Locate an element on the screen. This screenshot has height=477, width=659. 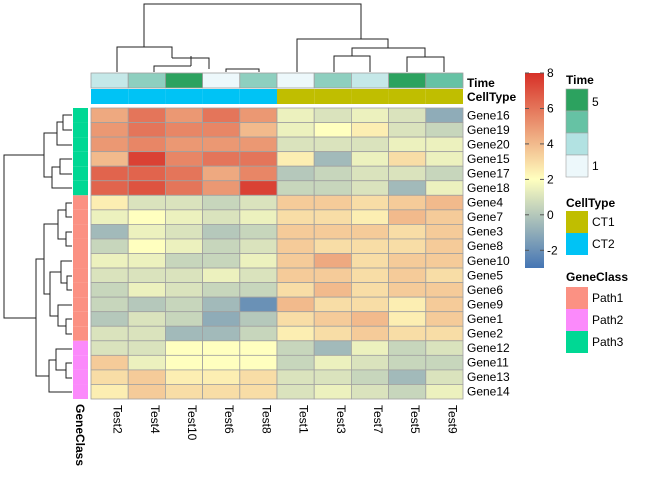
color-scale-tick-label: 6 is located at coordinates (550, 109).